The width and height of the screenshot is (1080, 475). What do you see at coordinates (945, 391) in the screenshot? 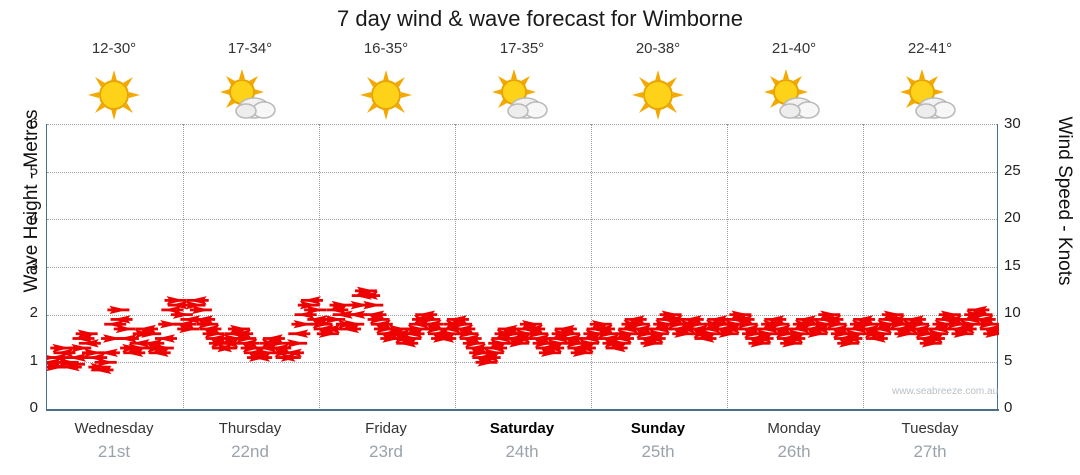
I see `watermark: www.seabreeze.com.au` at bounding box center [945, 391].